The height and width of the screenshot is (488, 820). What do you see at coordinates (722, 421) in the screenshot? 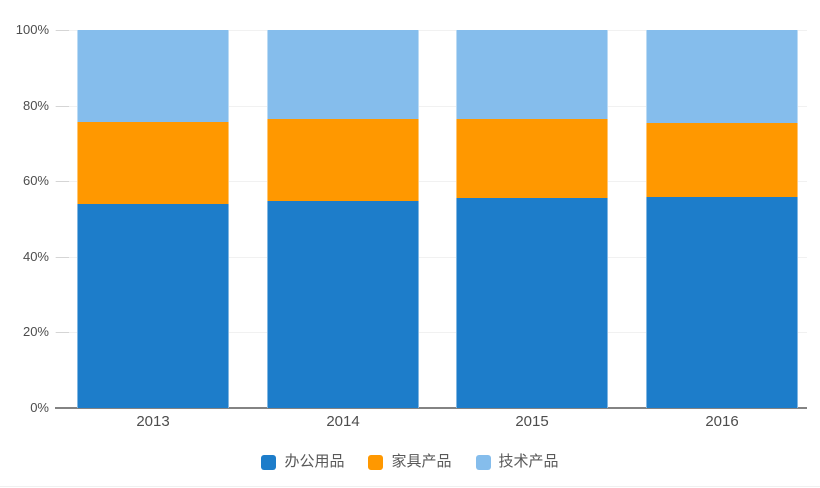
I see `x-axis-label-2016: 2016` at bounding box center [722, 421].